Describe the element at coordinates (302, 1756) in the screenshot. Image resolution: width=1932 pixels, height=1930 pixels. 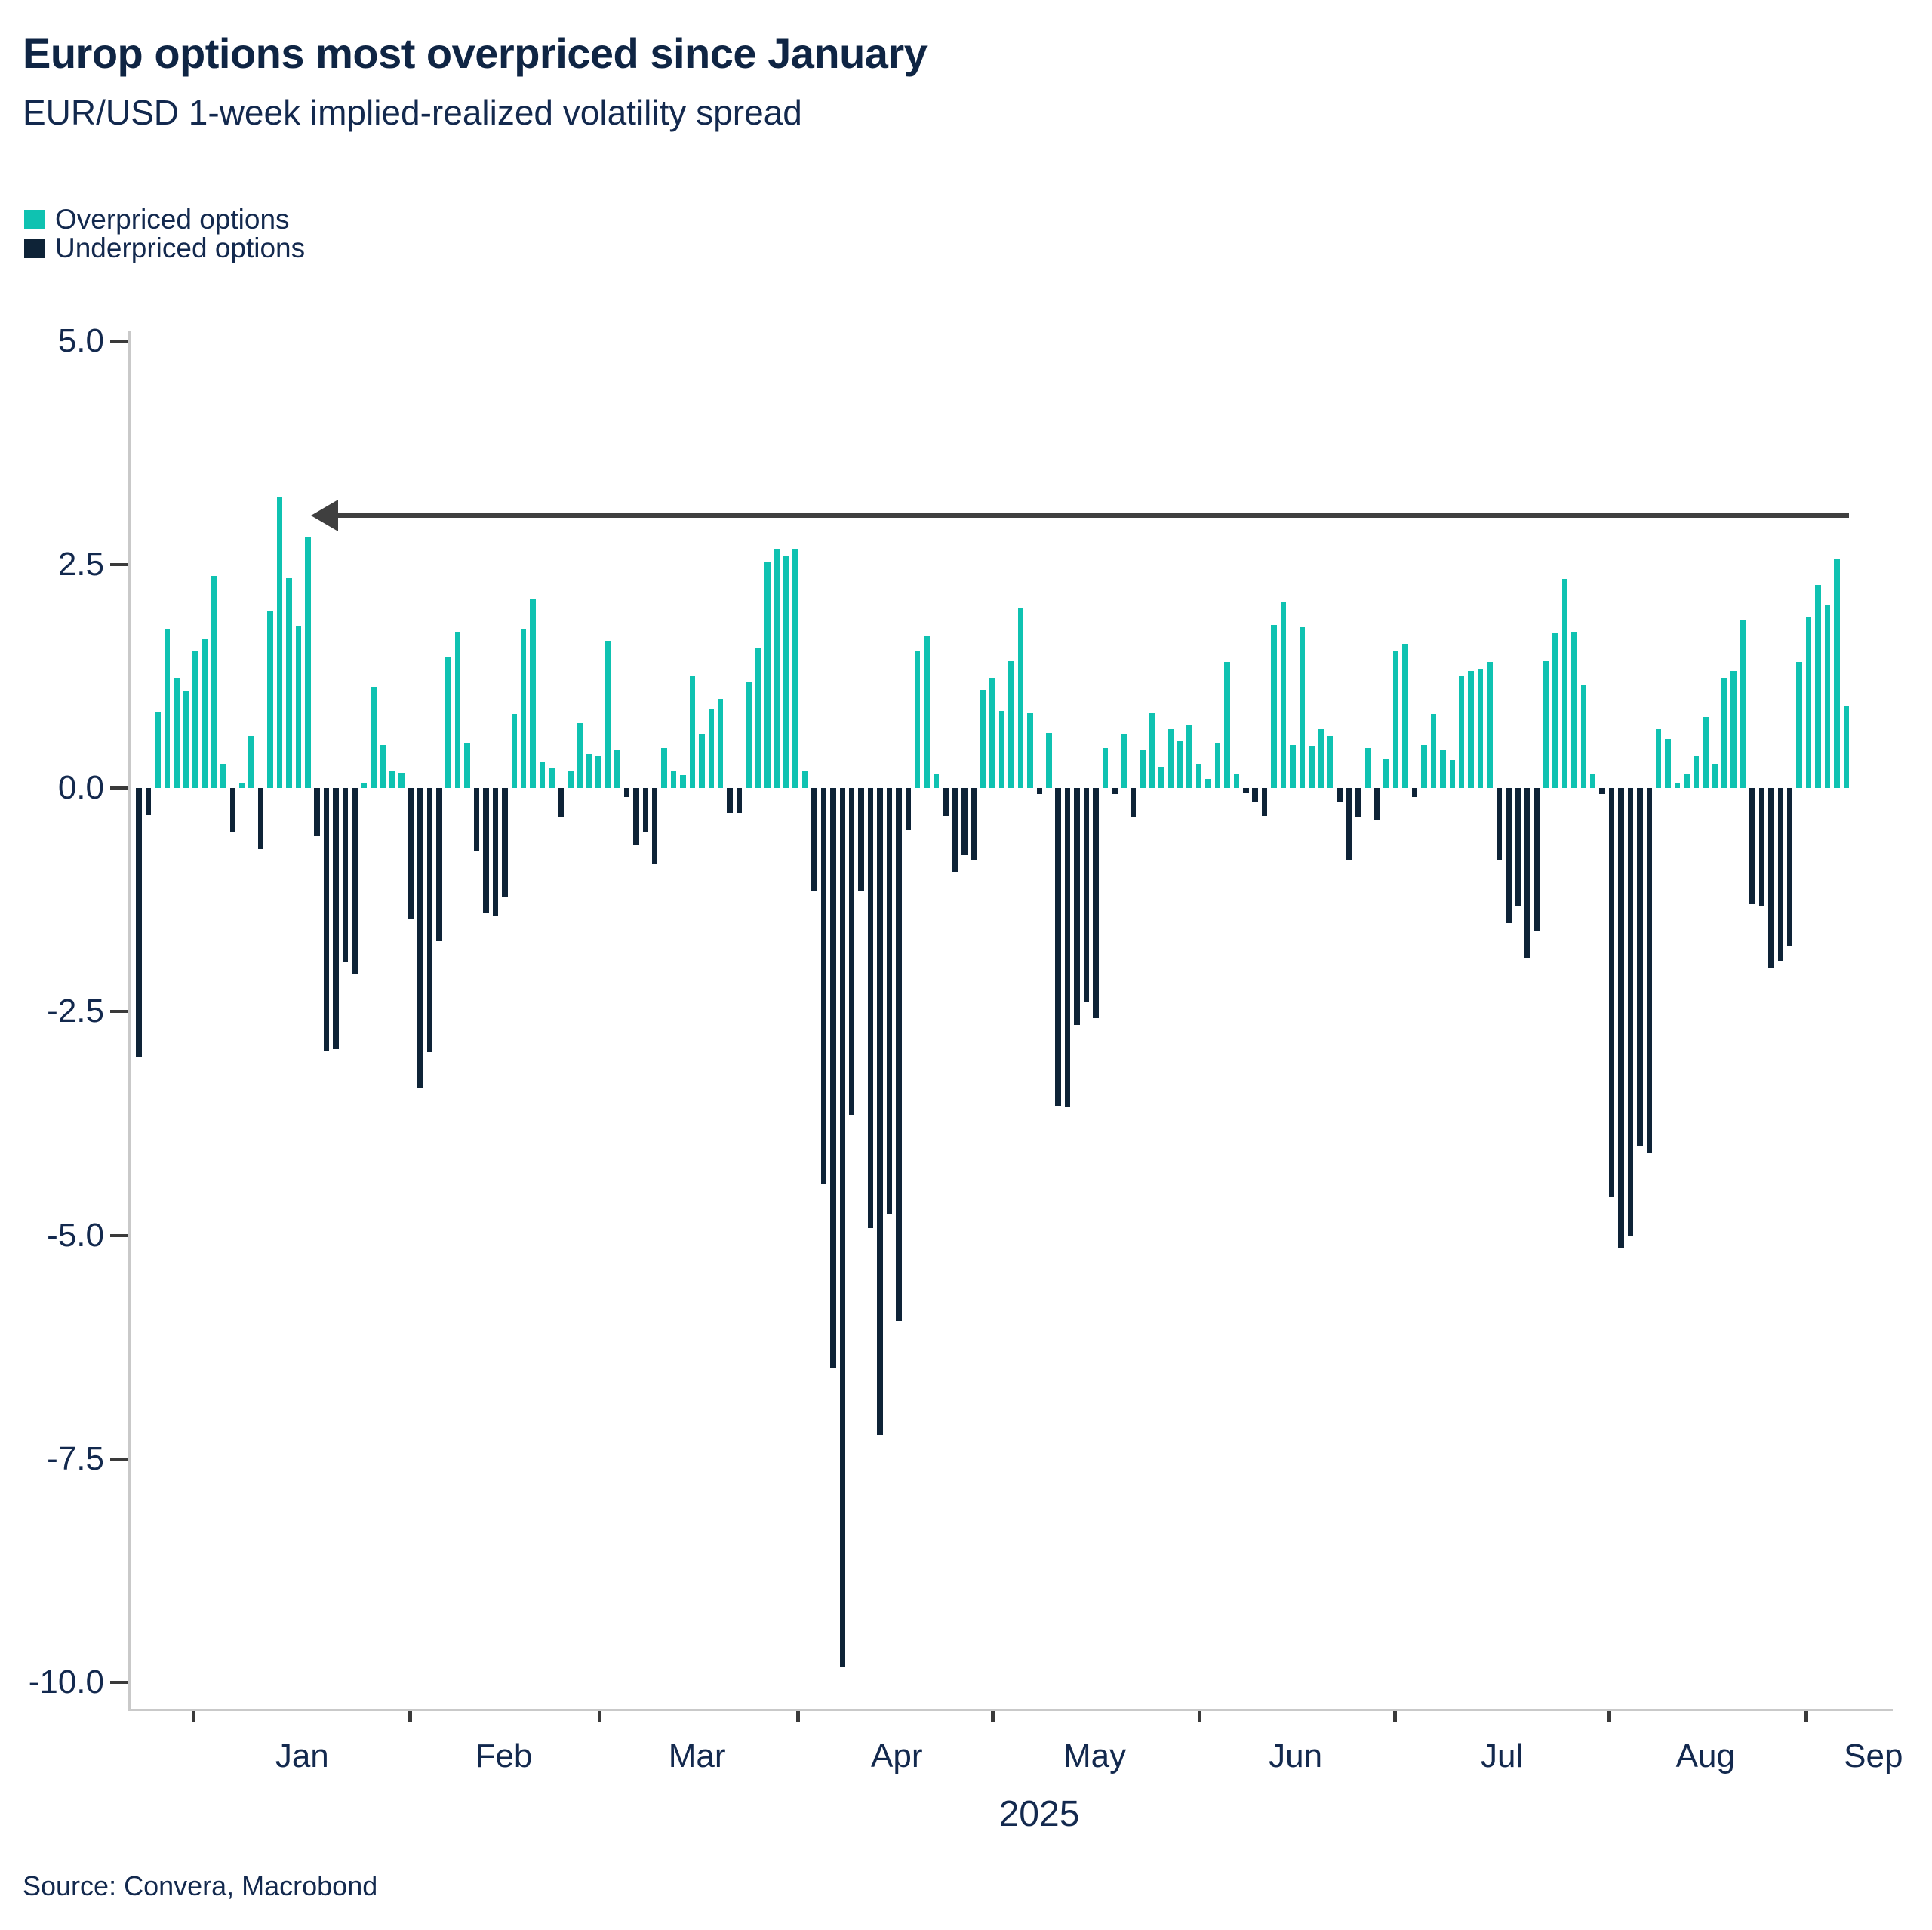
I see `x-tick-label: Jan` at that location.